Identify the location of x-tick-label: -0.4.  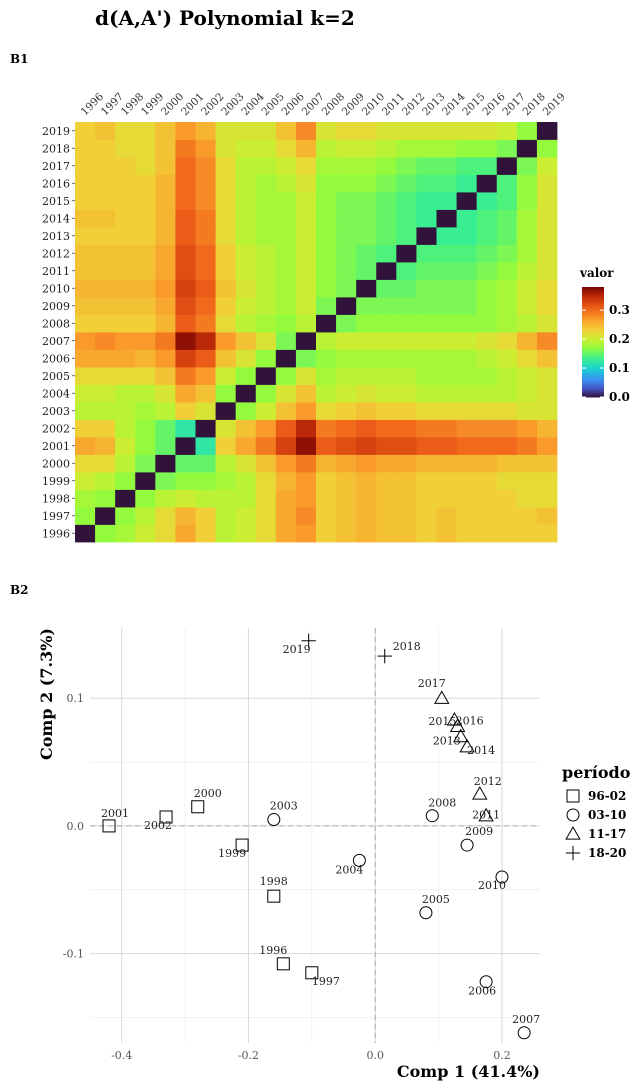
(121, 1055).